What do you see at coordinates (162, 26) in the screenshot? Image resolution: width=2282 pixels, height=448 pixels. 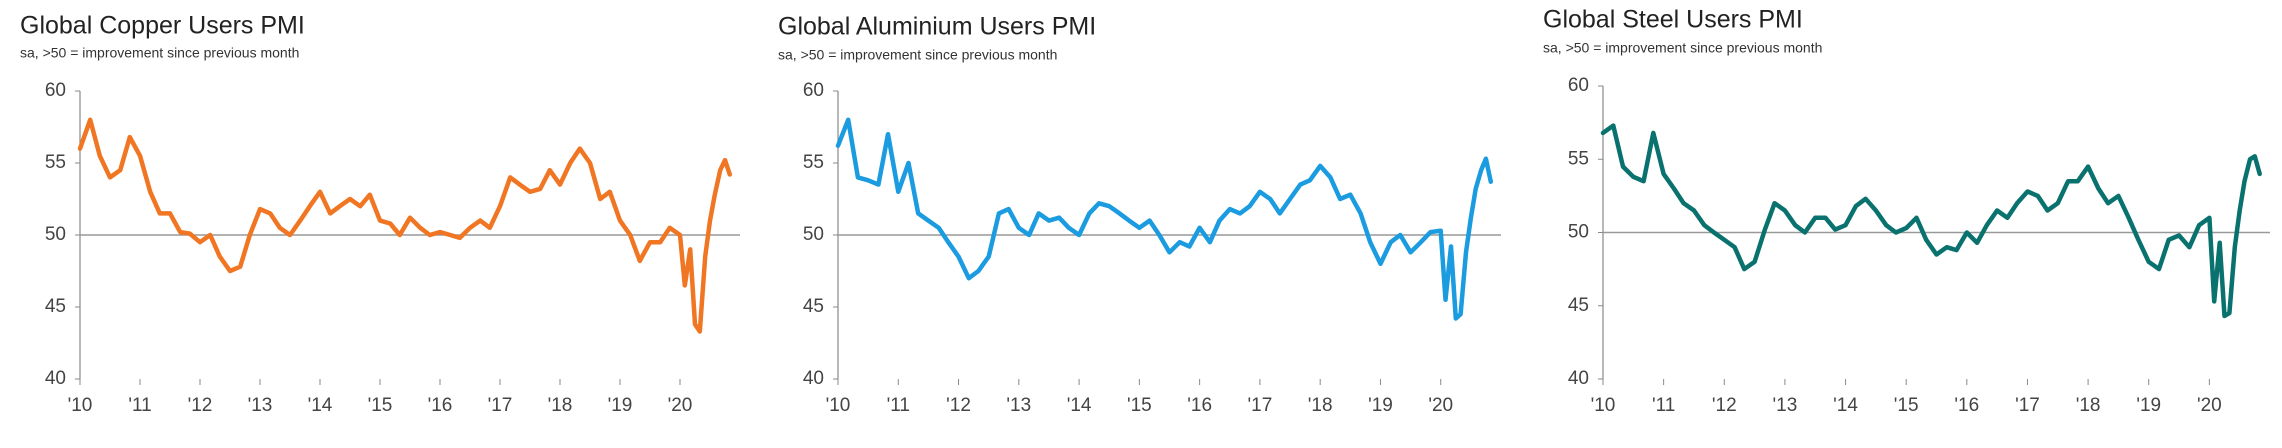 I see `chart-title: Global Copper Users PMI` at bounding box center [162, 26].